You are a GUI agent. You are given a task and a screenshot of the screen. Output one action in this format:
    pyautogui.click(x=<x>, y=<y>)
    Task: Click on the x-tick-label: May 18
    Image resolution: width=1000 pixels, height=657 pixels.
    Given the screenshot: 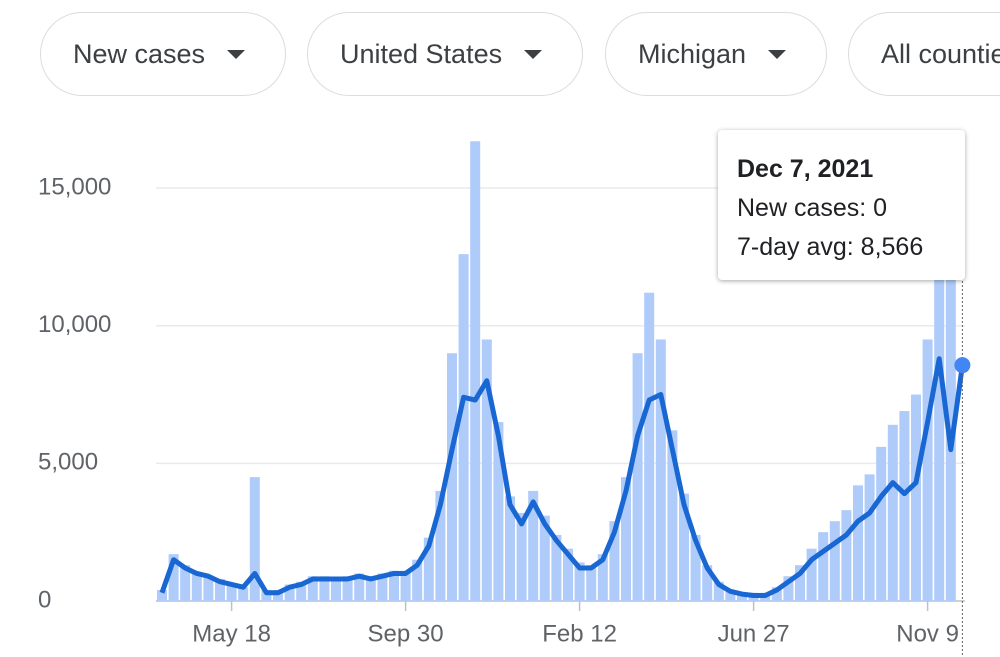 What is the action you would take?
    pyautogui.click(x=231, y=633)
    